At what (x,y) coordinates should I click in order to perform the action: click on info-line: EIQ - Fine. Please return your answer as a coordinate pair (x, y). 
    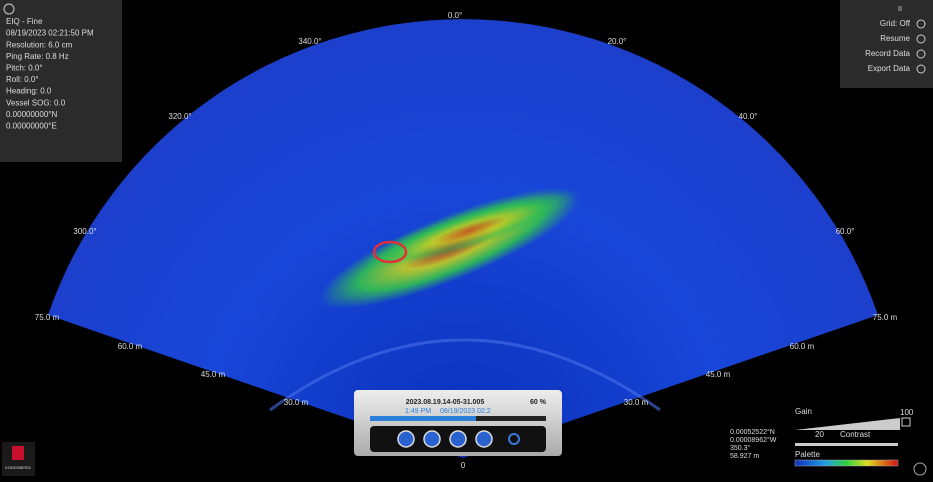
    Looking at the image, I should click on (24, 21).